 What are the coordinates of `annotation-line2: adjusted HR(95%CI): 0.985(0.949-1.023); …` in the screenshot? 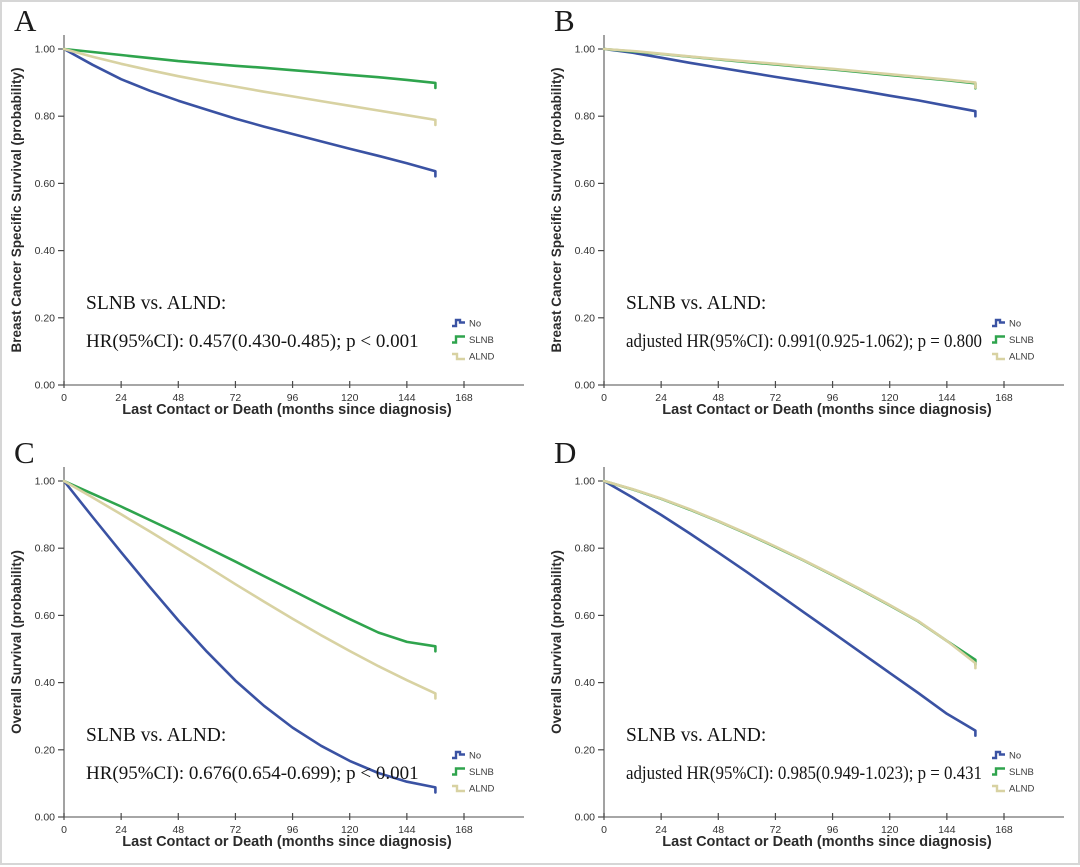 It's located at (804, 773).